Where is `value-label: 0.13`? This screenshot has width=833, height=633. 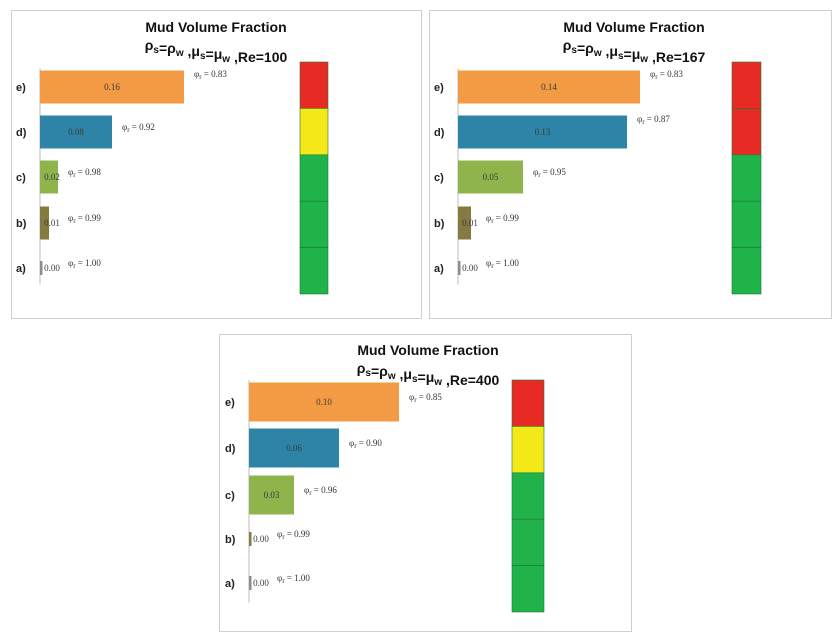
value-label: 0.13 is located at coordinates (543, 132).